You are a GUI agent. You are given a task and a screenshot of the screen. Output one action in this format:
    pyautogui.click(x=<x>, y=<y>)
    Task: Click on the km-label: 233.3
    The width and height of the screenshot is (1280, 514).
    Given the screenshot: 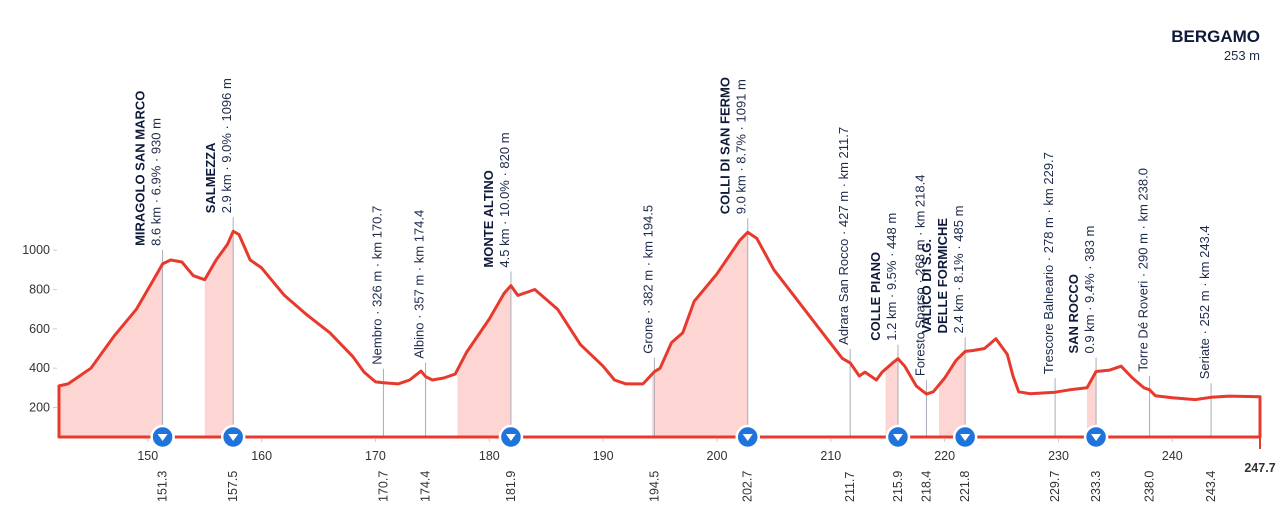 What is the action you would take?
    pyautogui.click(x=1096, y=486)
    